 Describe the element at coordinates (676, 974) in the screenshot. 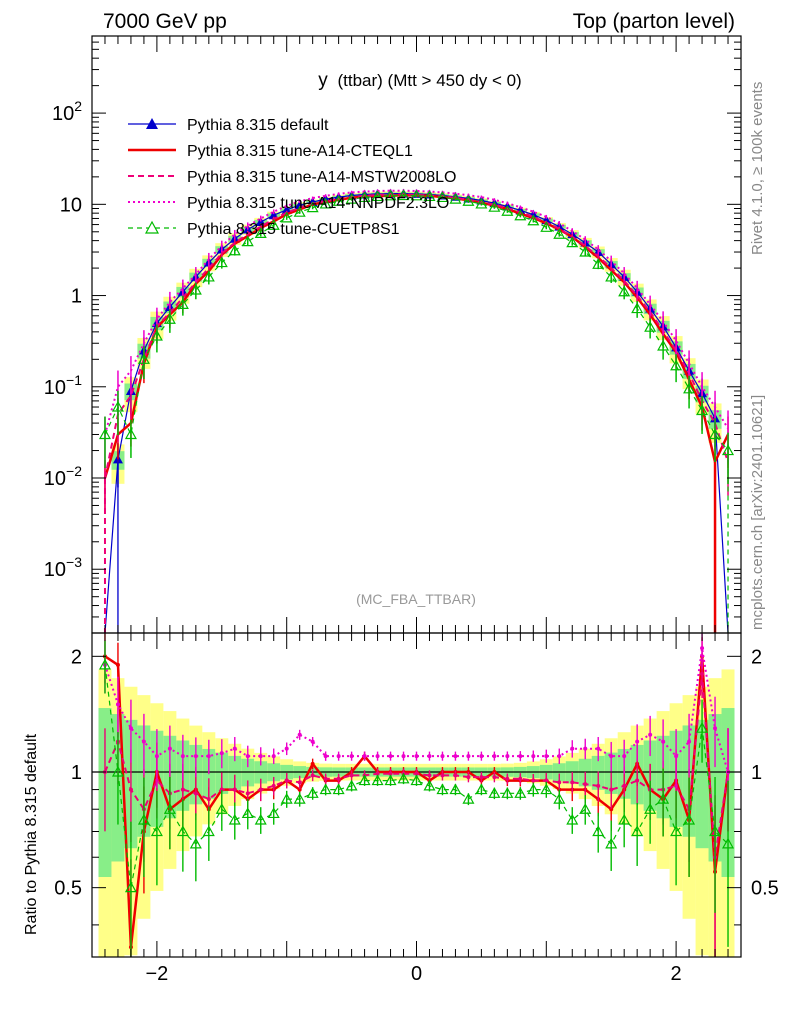

I see `x-tick-label: 2` at that location.